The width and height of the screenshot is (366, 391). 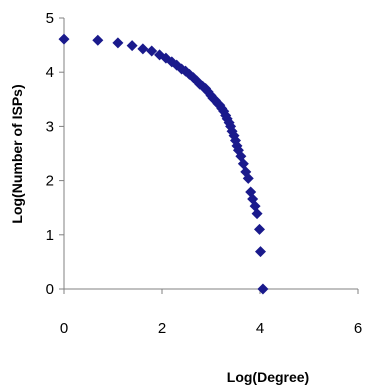 I want to click on x-tick-label: 2, so click(x=162, y=328).